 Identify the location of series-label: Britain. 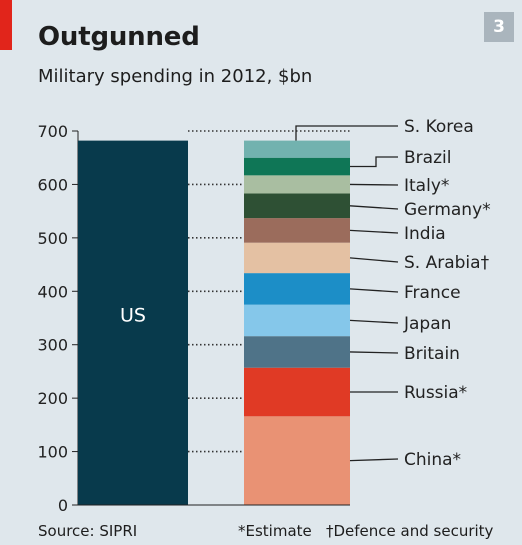
(432, 354).